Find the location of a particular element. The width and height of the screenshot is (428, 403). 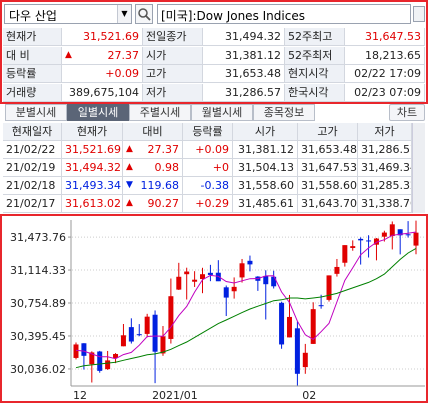

tab: 종목정보 is located at coordinates (284, 112).